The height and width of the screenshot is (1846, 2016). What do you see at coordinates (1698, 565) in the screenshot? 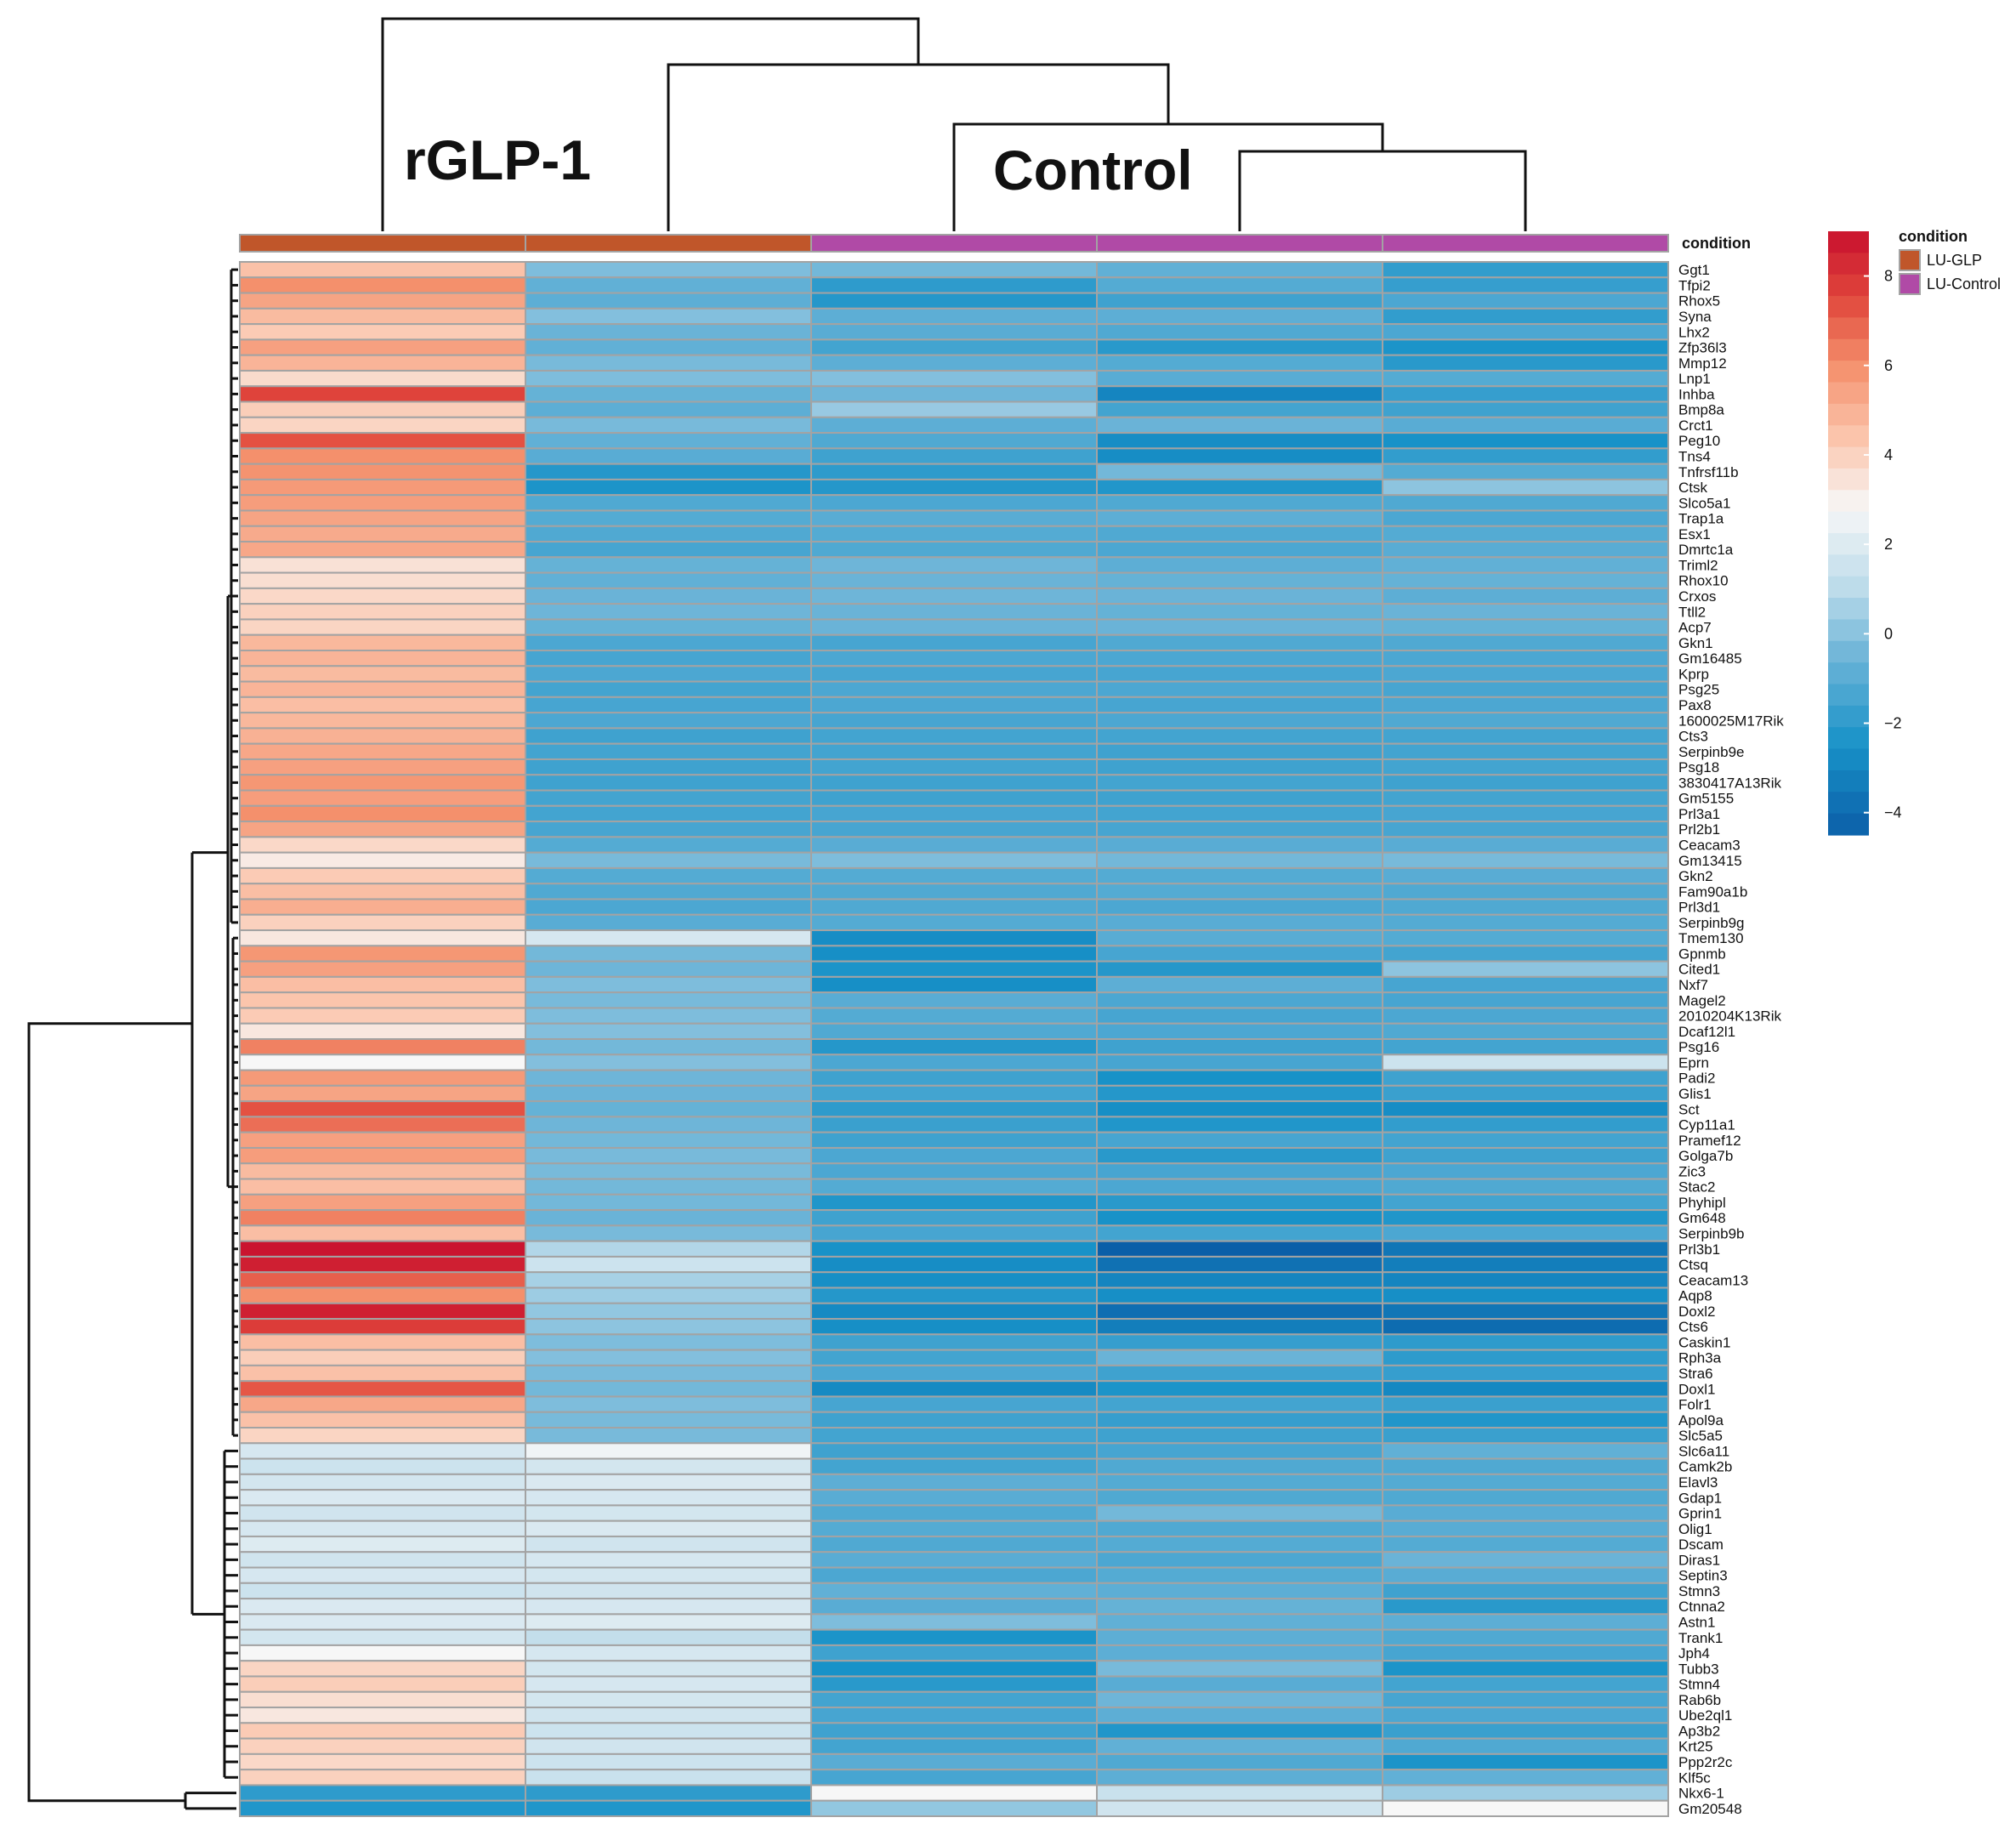
I see `gene-label: Triml2` at bounding box center [1698, 565].